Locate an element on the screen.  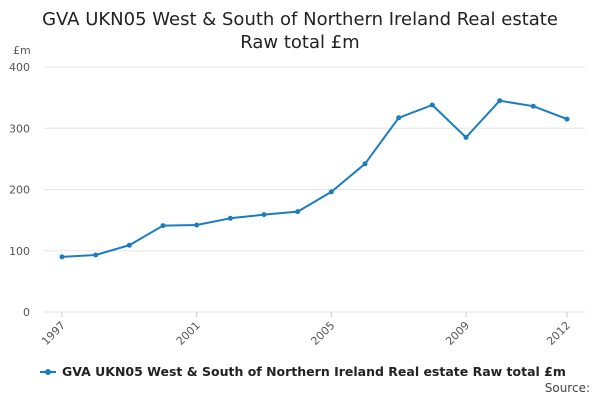
x-tick-label: 2009 is located at coordinates (457, 333).